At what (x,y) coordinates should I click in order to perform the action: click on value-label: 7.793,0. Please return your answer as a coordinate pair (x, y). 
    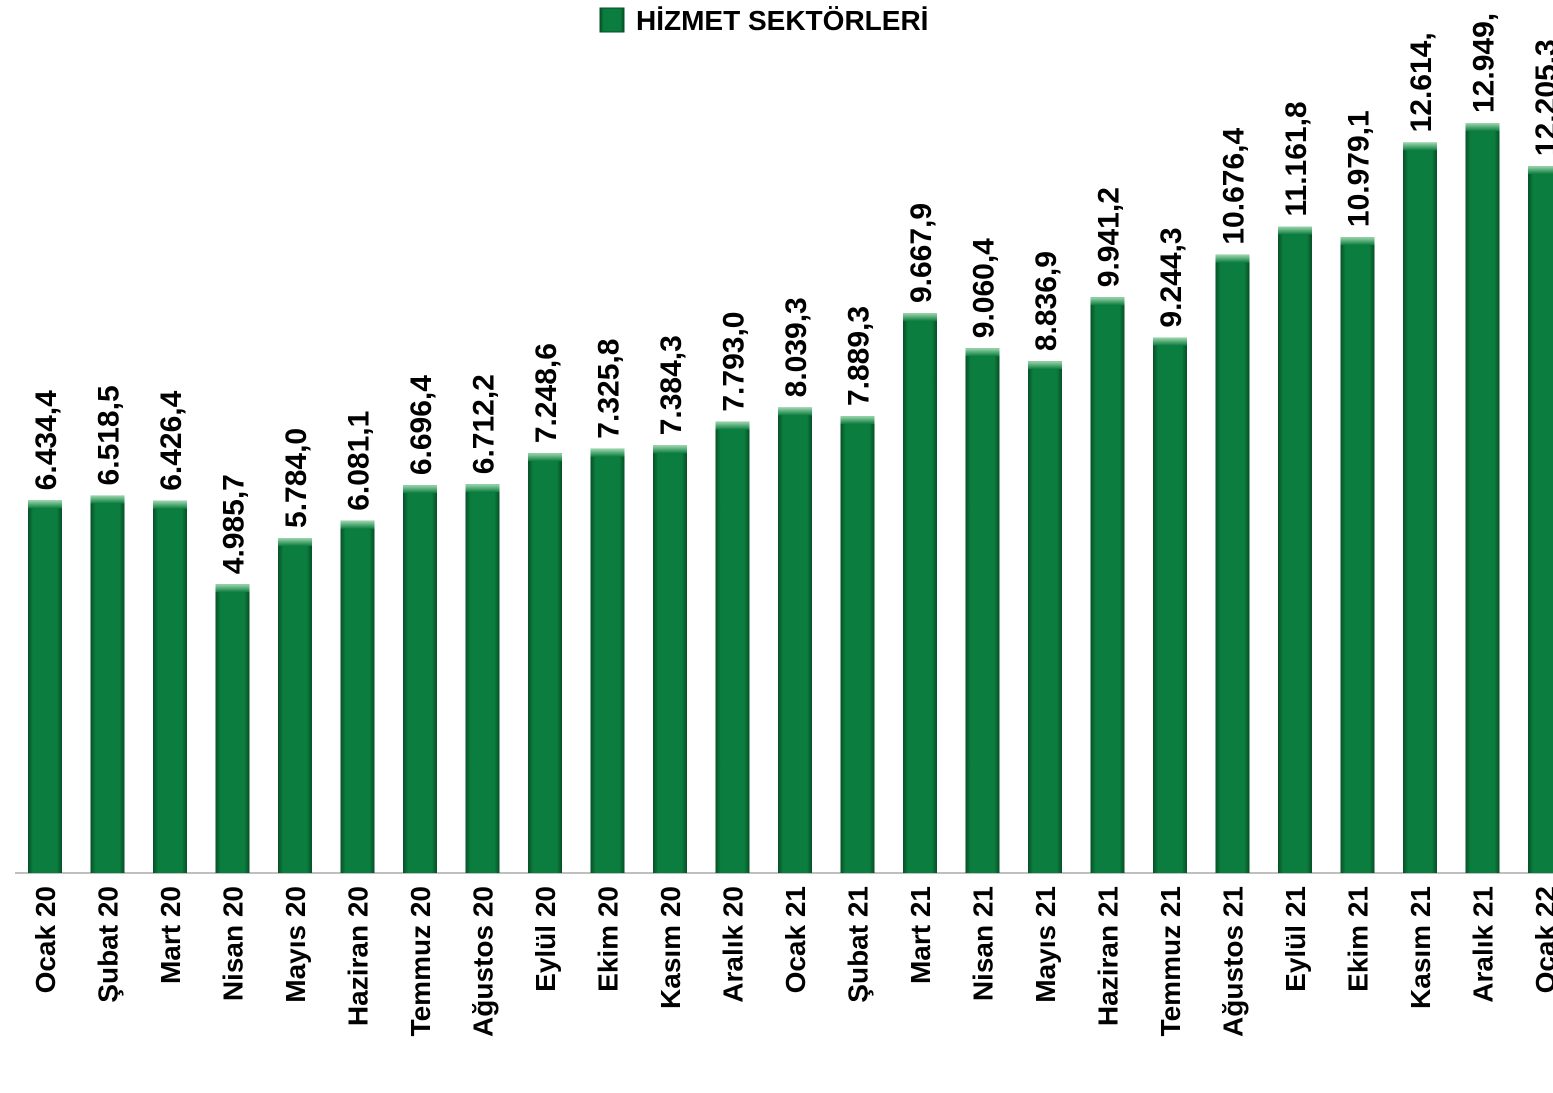
    Looking at the image, I should click on (734, 362).